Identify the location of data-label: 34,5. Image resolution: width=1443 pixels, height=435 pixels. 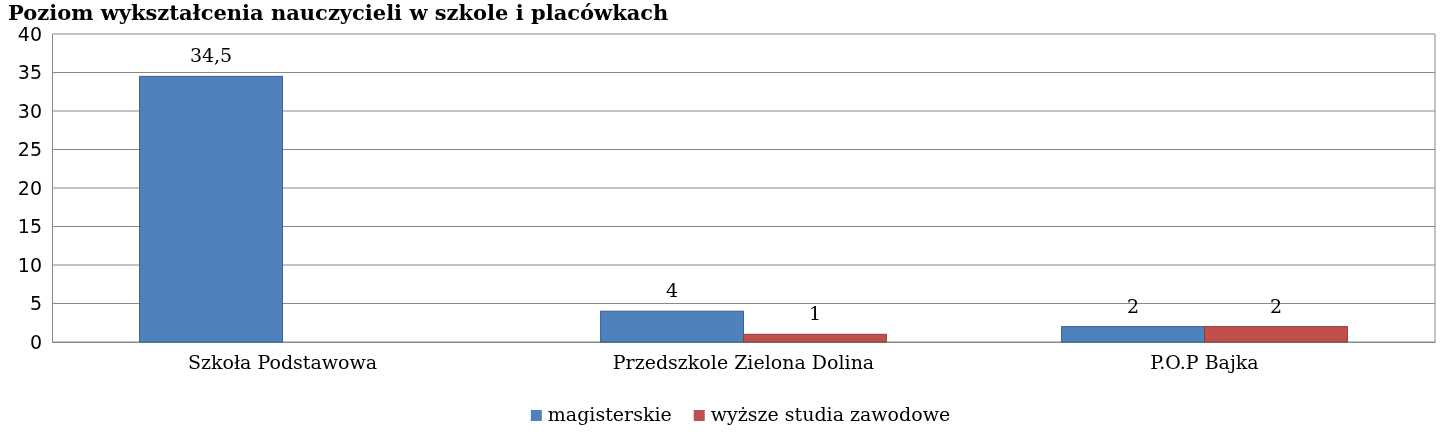
(211, 55).